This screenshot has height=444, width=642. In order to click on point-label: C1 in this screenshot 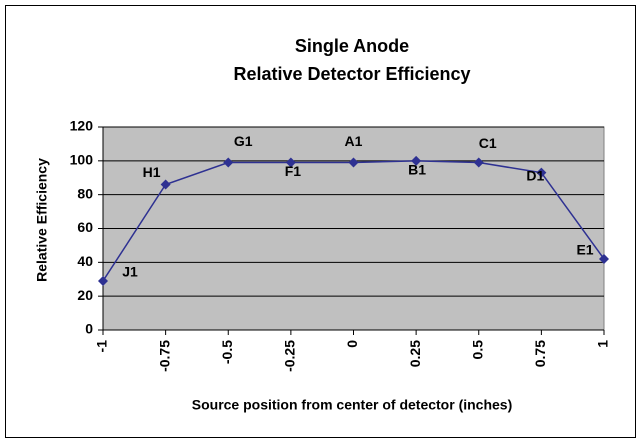, I will do `click(488, 143)`.